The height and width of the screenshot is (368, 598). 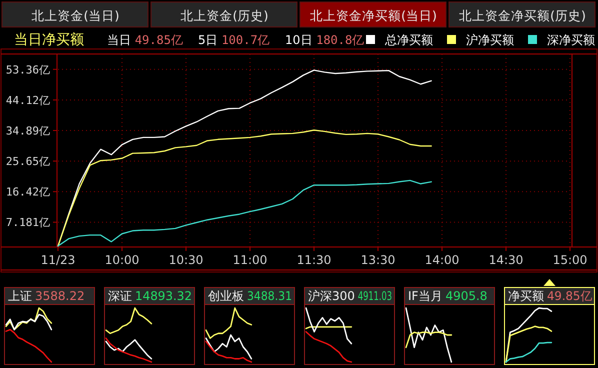 I want to click on x-tick-label: 10:00, so click(x=122, y=260).